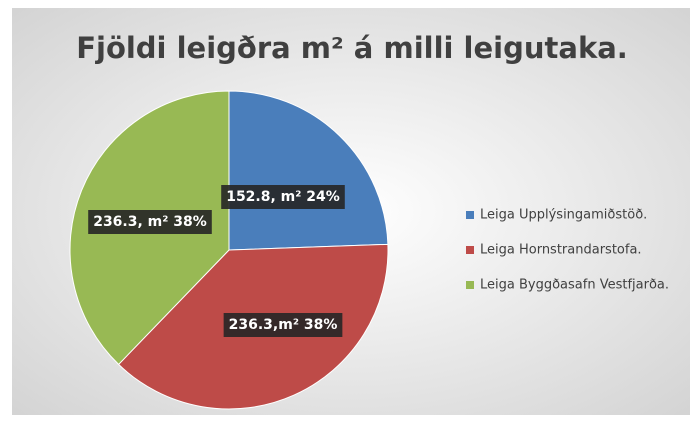  What do you see at coordinates (574, 285) in the screenshot?
I see `legend-label: Leiga Byggðasafn Vestfjarða.` at bounding box center [574, 285].